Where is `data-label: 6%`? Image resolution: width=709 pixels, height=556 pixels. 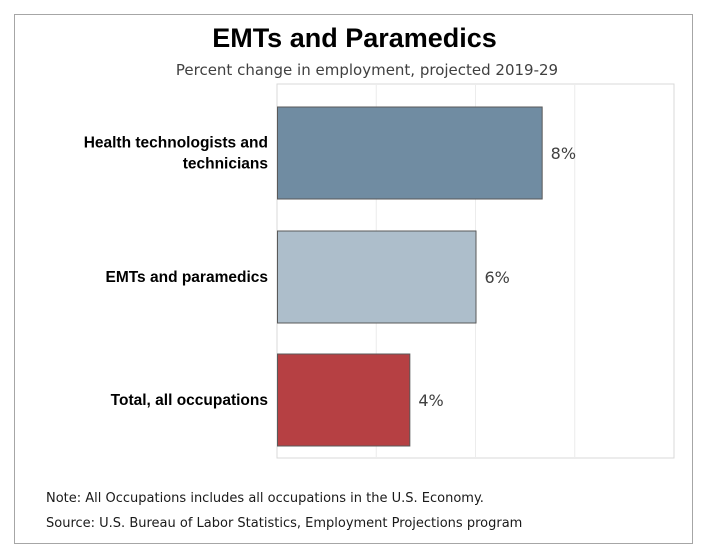
data-label: 6% is located at coordinates (497, 277).